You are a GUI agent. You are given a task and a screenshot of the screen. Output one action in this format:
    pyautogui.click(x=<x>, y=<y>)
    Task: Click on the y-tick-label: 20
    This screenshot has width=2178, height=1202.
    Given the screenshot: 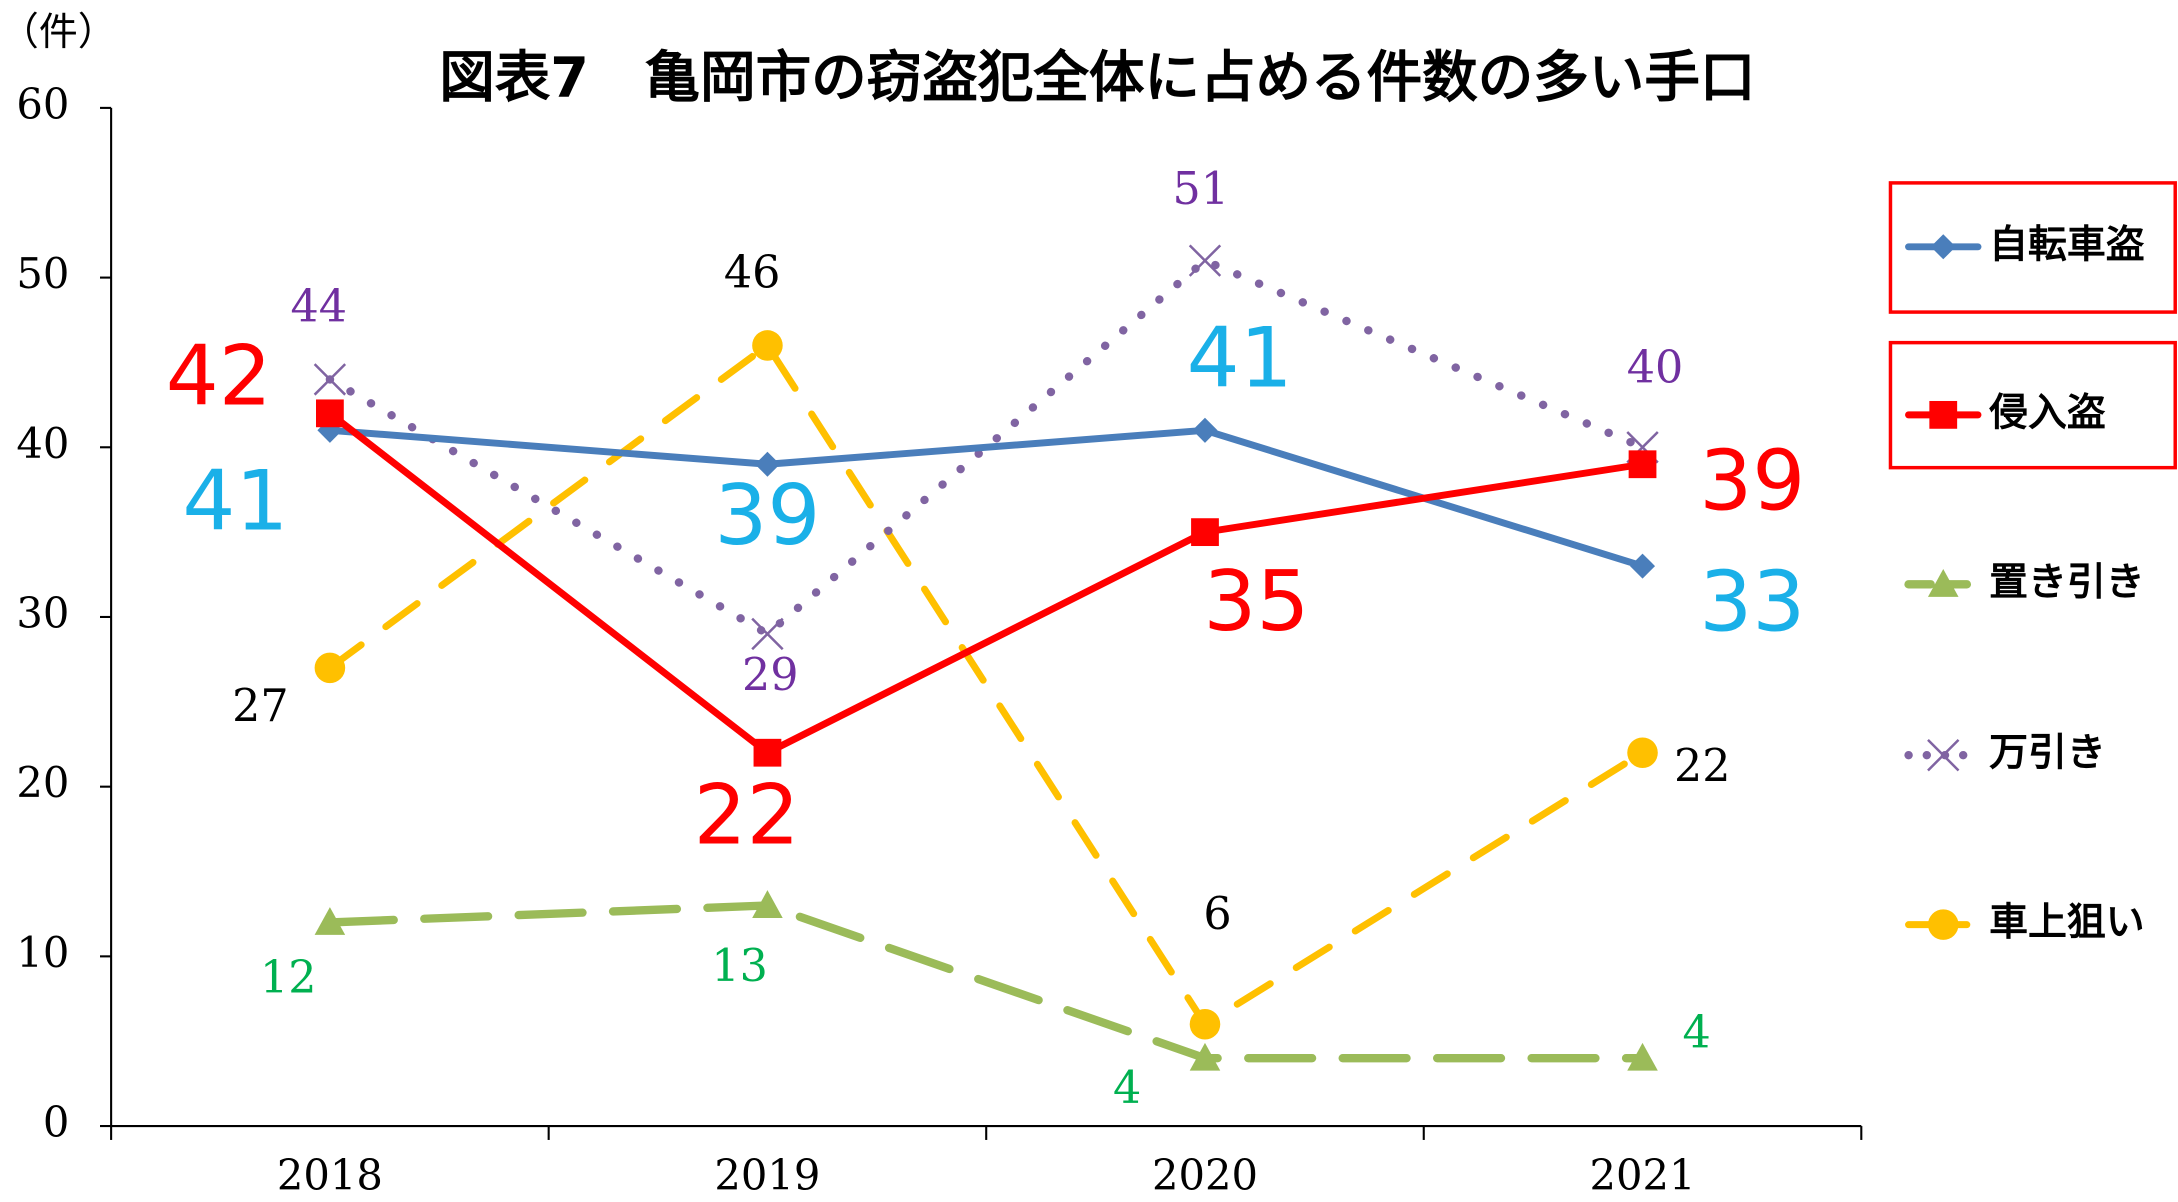 What is the action you would take?
    pyautogui.click(x=42, y=782)
    